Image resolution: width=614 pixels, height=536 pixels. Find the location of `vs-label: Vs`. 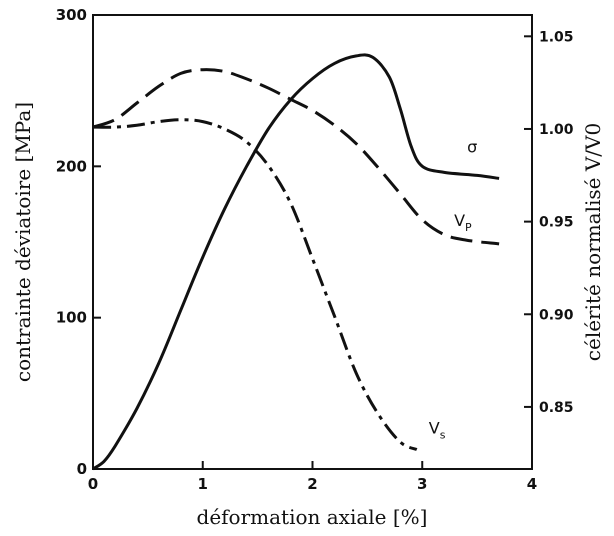

vs-label: Vs is located at coordinates (437, 430).